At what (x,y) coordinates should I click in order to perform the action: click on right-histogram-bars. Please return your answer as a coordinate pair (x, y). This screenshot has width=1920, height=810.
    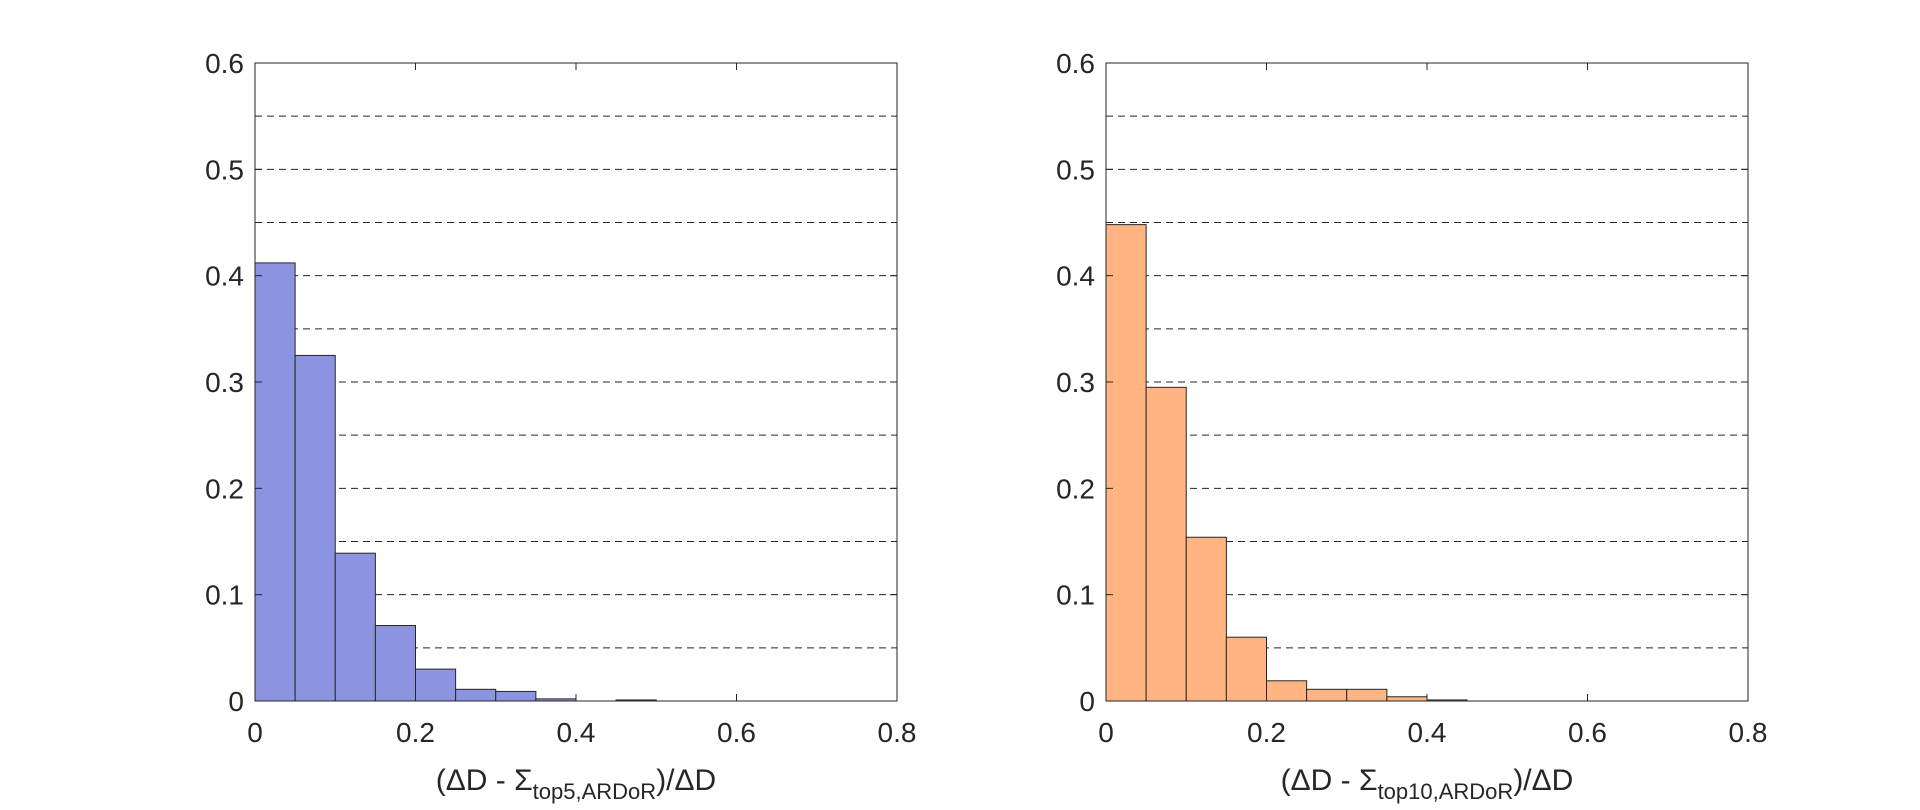
    Looking at the image, I should click on (1286, 463).